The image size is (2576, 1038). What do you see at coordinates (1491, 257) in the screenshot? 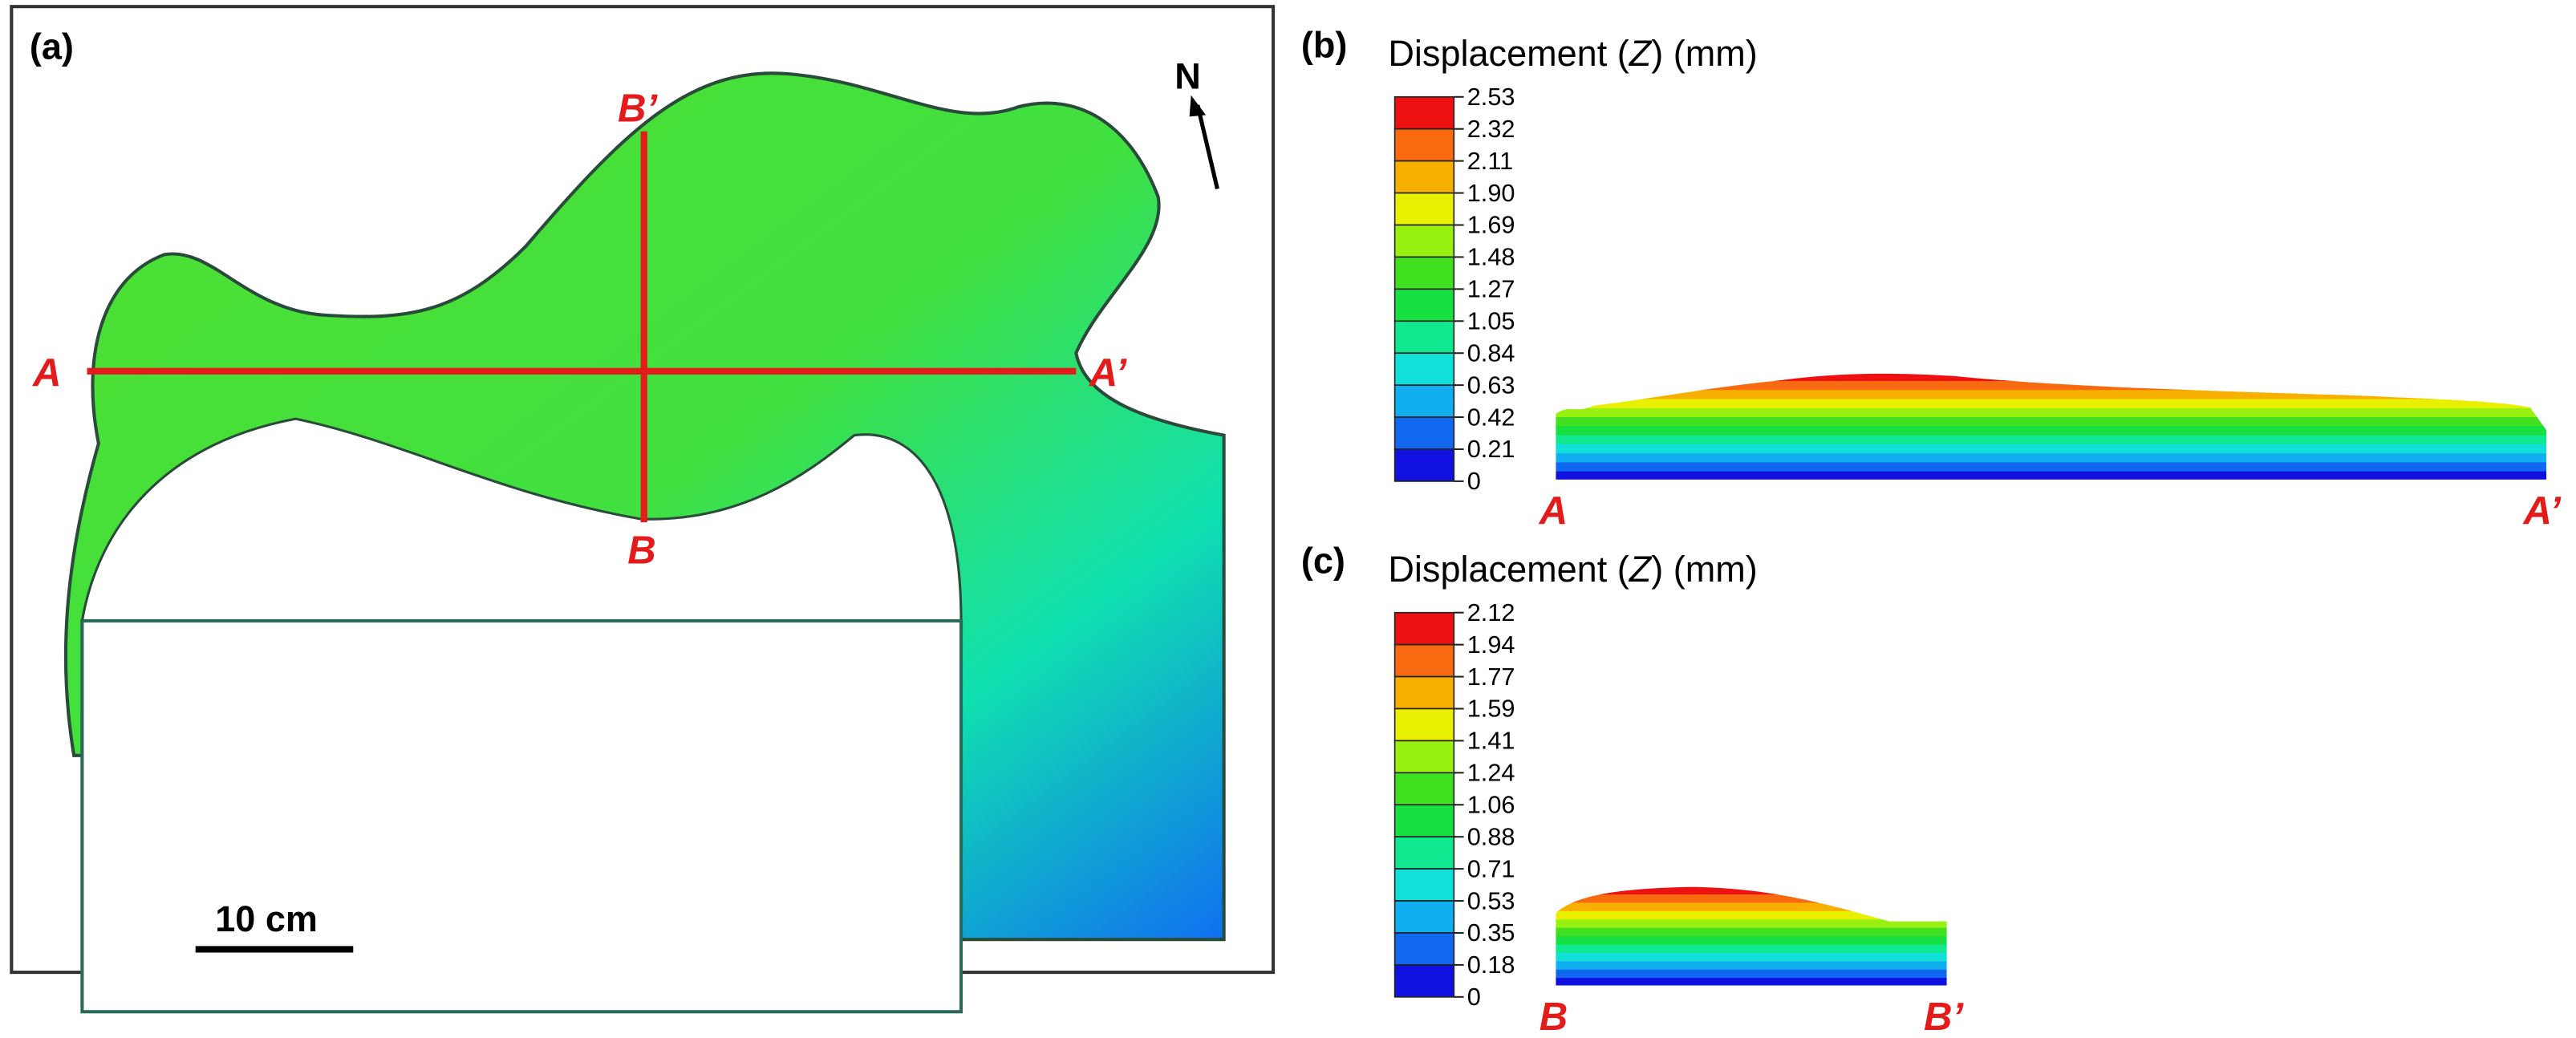
I see `colorbar-tick-label: 1.48` at bounding box center [1491, 257].